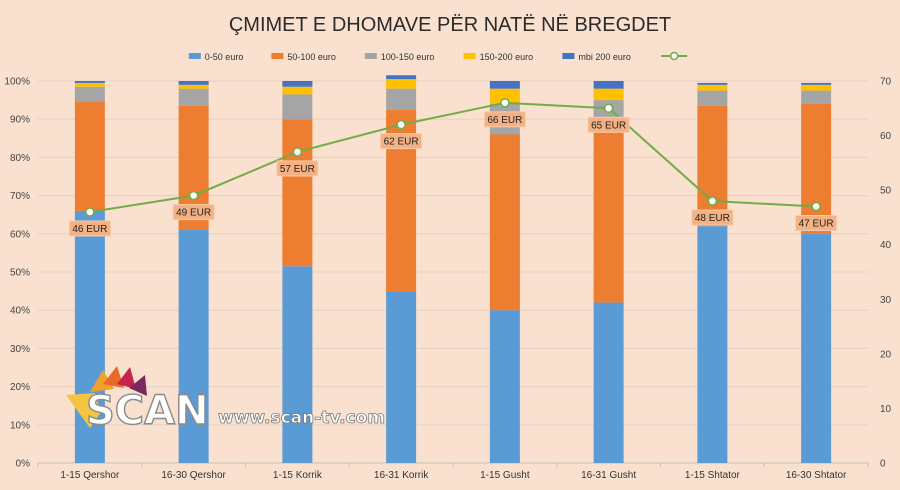 Image resolution: width=900 pixels, height=490 pixels. What do you see at coordinates (20, 387) in the screenshot?
I see `y-left-tick-label: 20%` at bounding box center [20, 387].